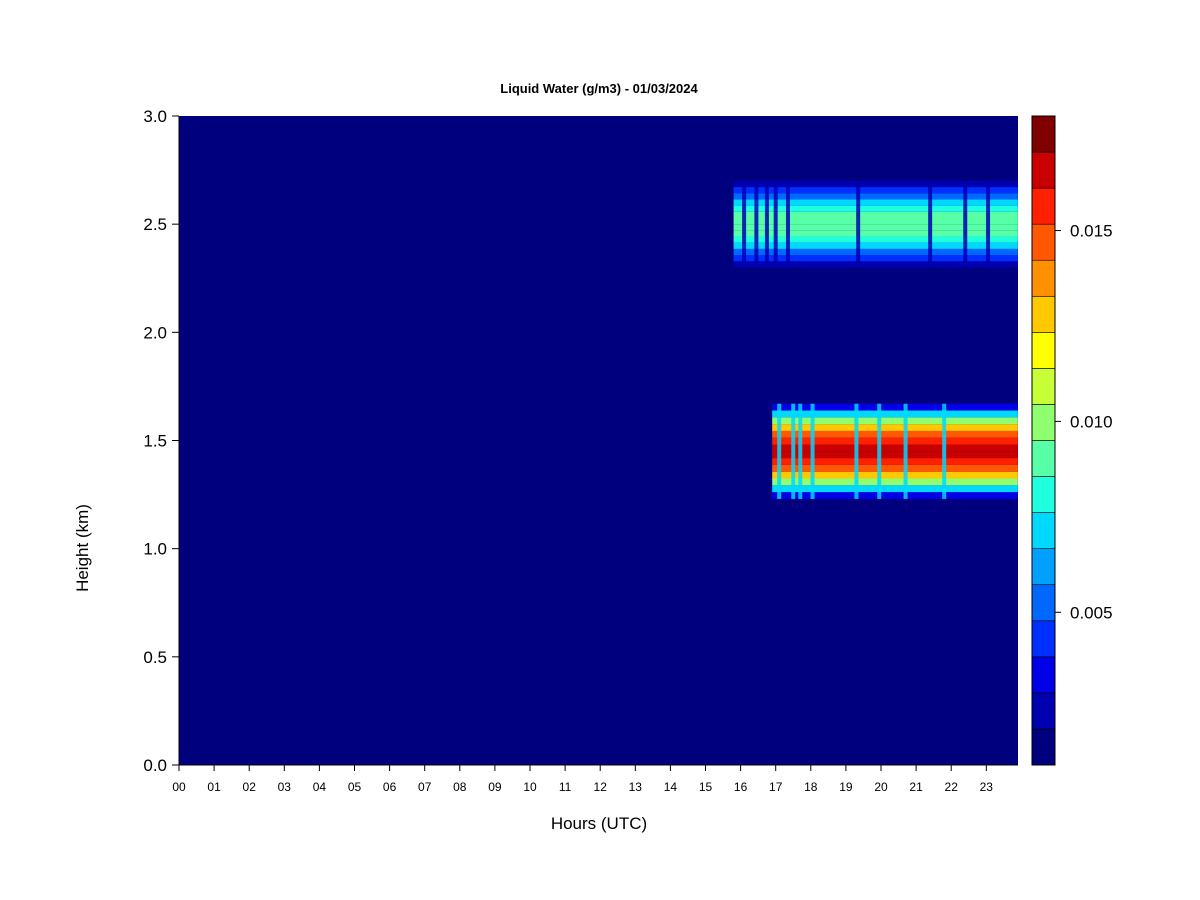 This screenshot has height=900, width=1200. I want to click on x-tick-label: 20, so click(881, 787).